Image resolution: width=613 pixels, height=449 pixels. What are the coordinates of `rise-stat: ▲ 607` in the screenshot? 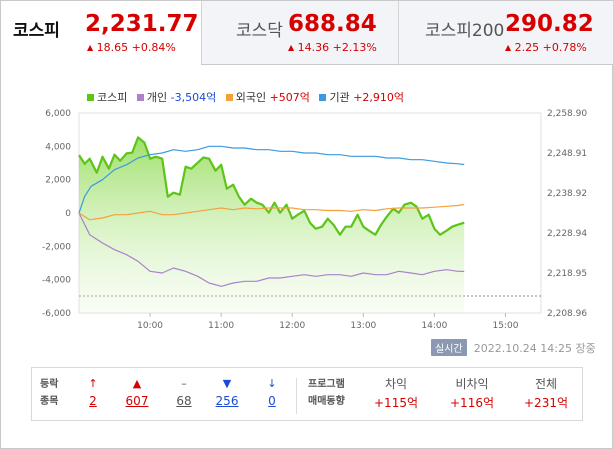 It's located at (137, 391).